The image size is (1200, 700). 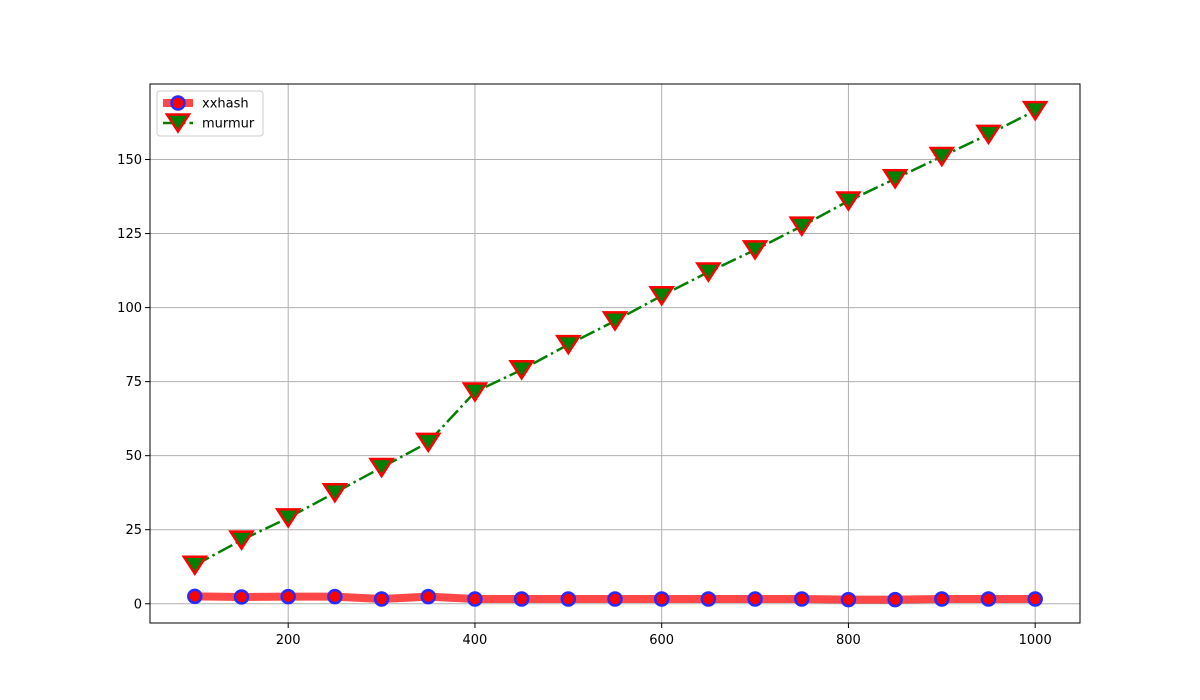 What do you see at coordinates (475, 640) in the screenshot?
I see `x-tick-label: 400` at bounding box center [475, 640].